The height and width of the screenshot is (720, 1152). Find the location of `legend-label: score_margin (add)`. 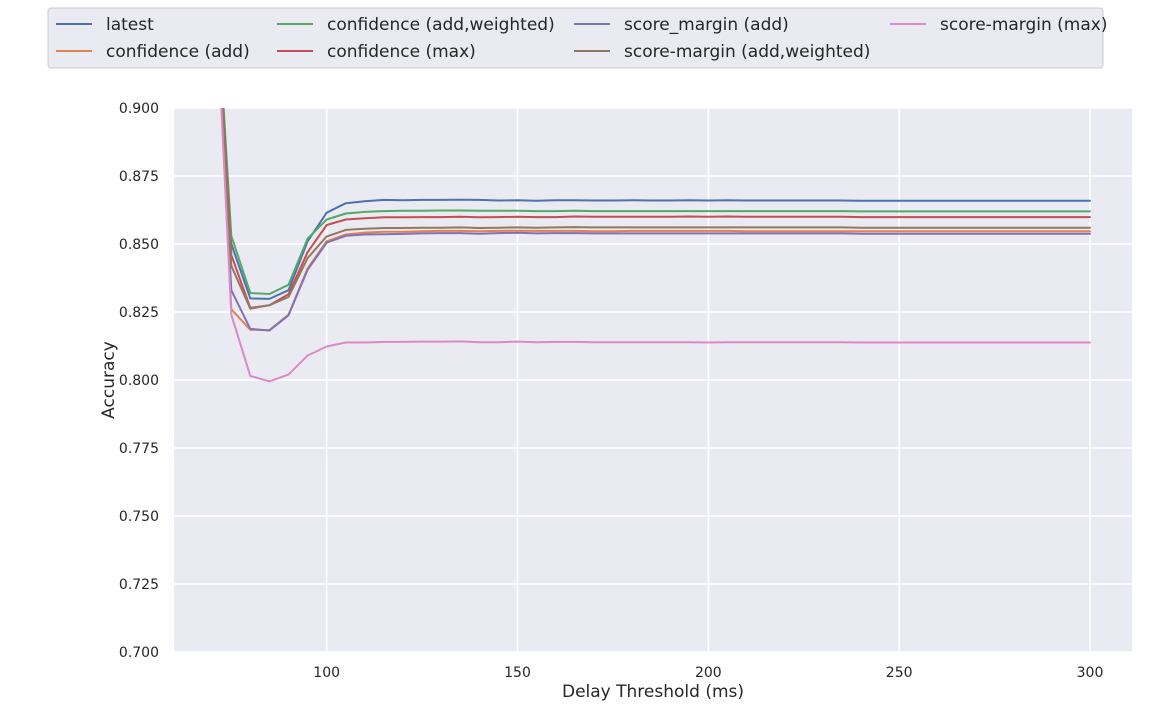

legend-label: score_margin (add) is located at coordinates (706, 25).